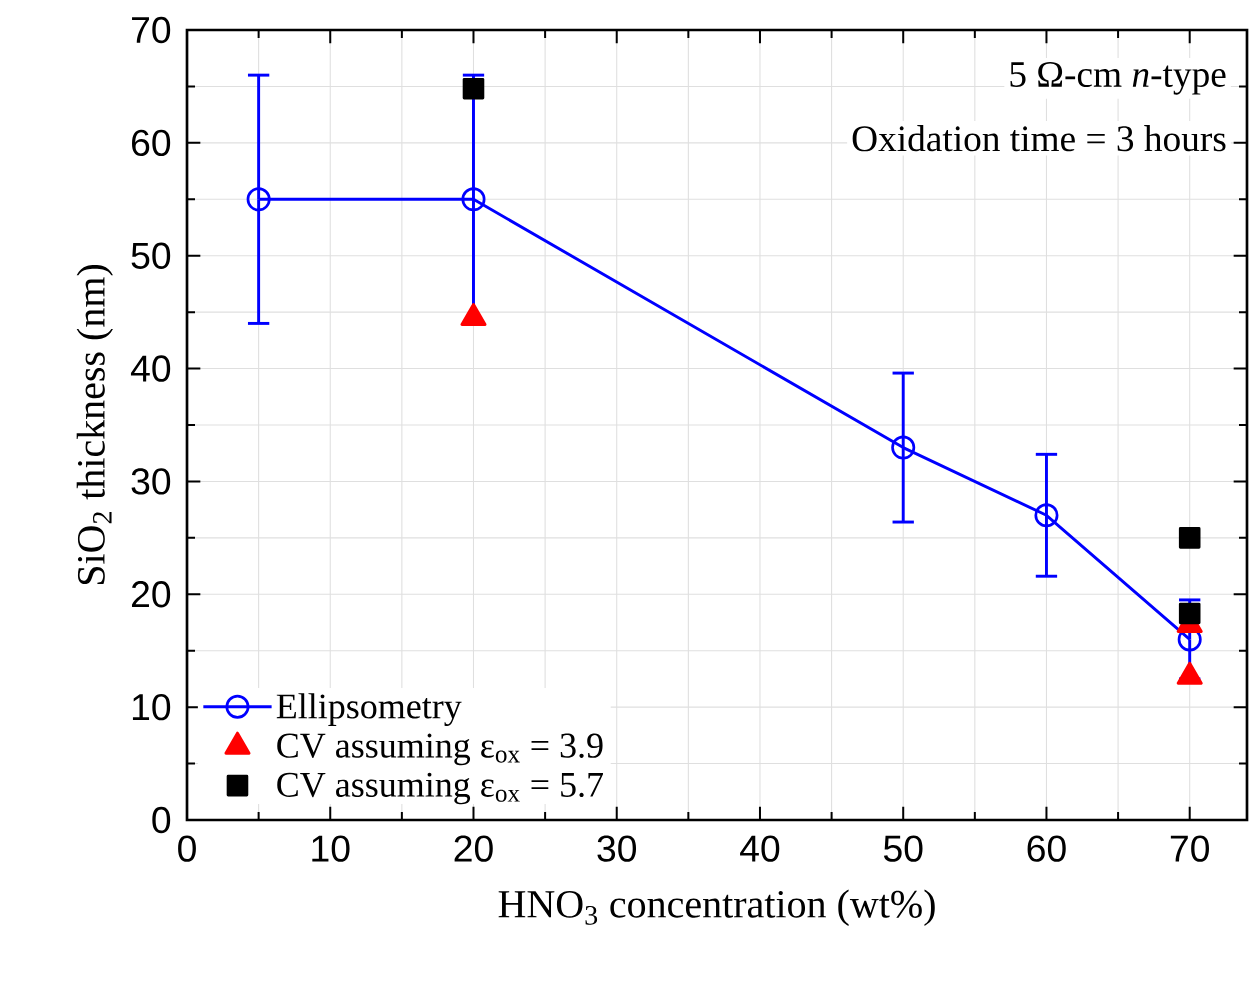  Describe the element at coordinates (760, 848) in the screenshot. I see `x-tick-label: 40` at that location.